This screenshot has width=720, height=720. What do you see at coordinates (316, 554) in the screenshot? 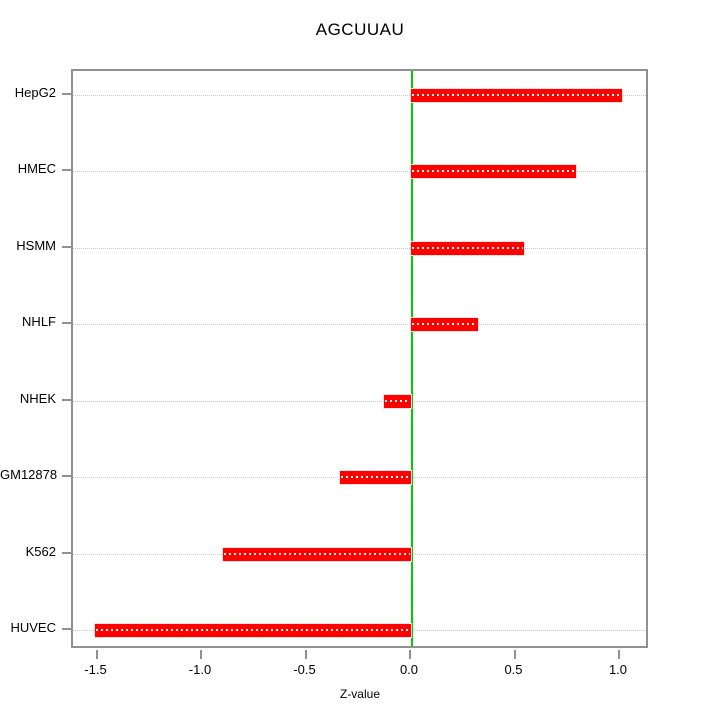
I see `bar-k562` at bounding box center [316, 554].